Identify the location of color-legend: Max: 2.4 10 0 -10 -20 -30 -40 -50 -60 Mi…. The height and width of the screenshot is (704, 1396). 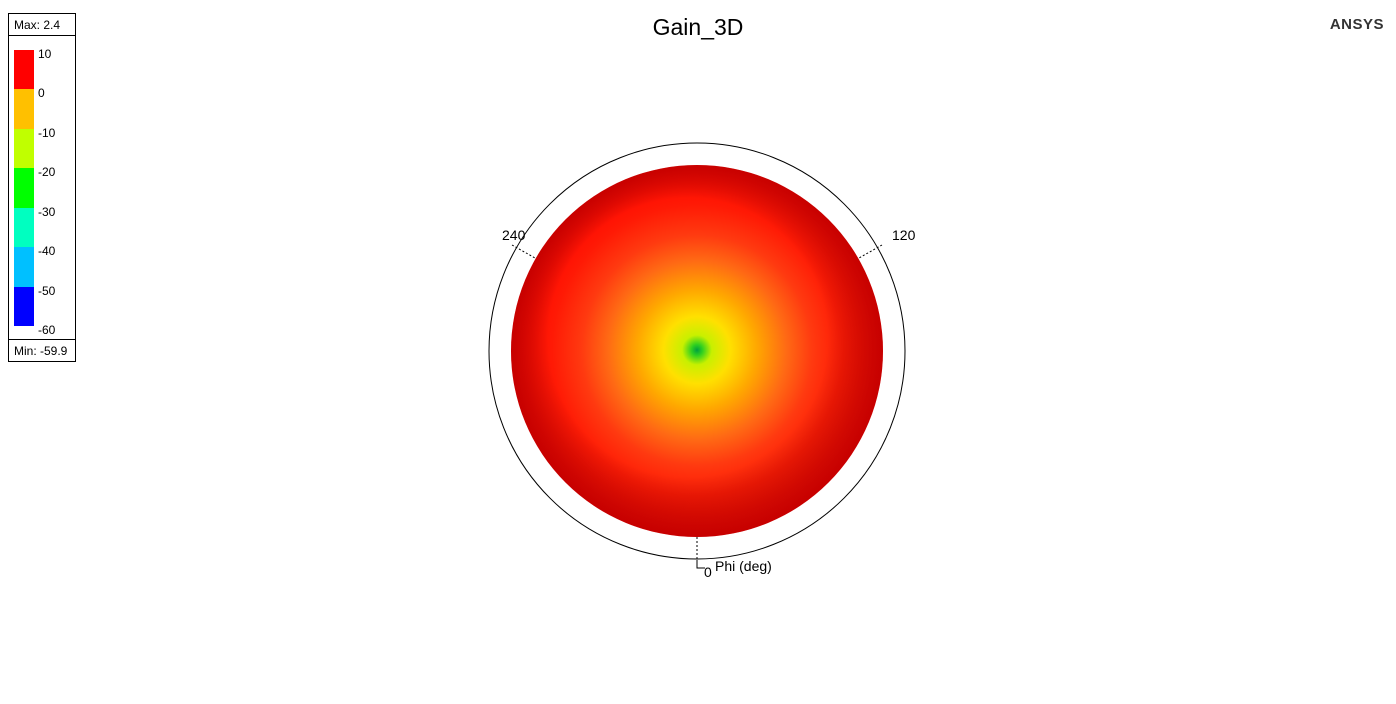
(42, 187).